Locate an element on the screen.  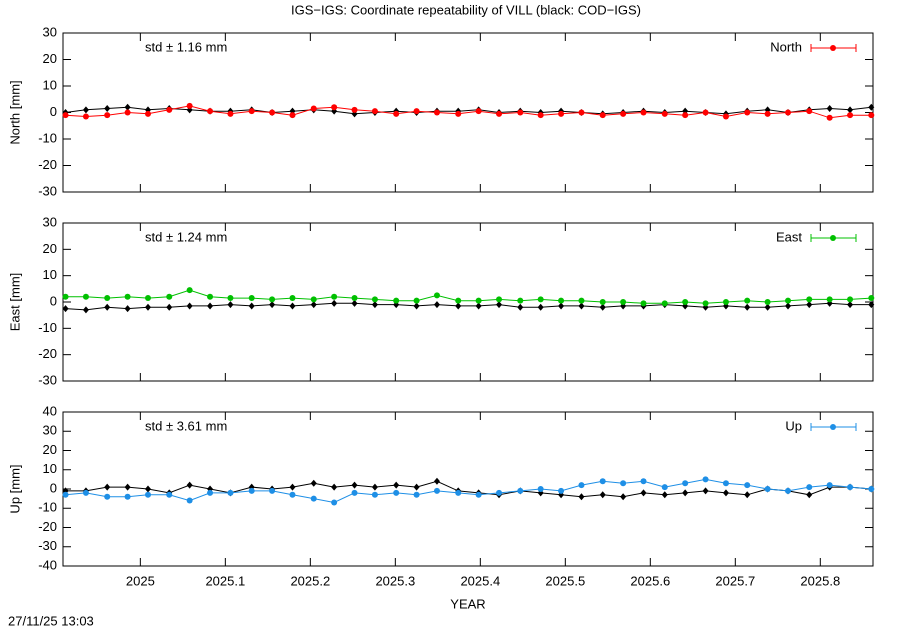
x-tick-label: 2025.7 is located at coordinates (735, 580).